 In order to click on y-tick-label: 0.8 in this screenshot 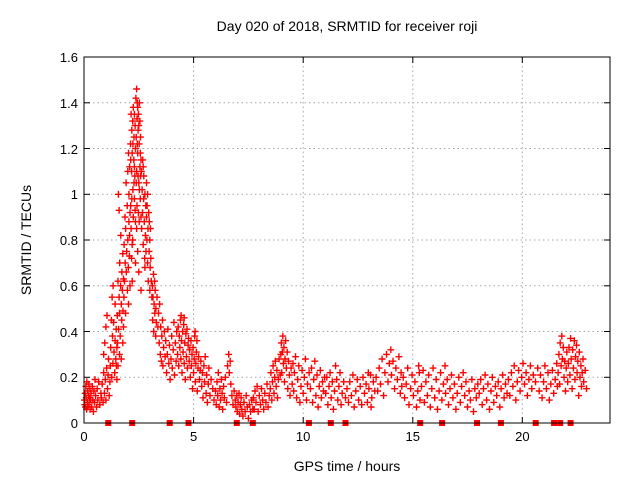, I will do `click(68, 240)`.